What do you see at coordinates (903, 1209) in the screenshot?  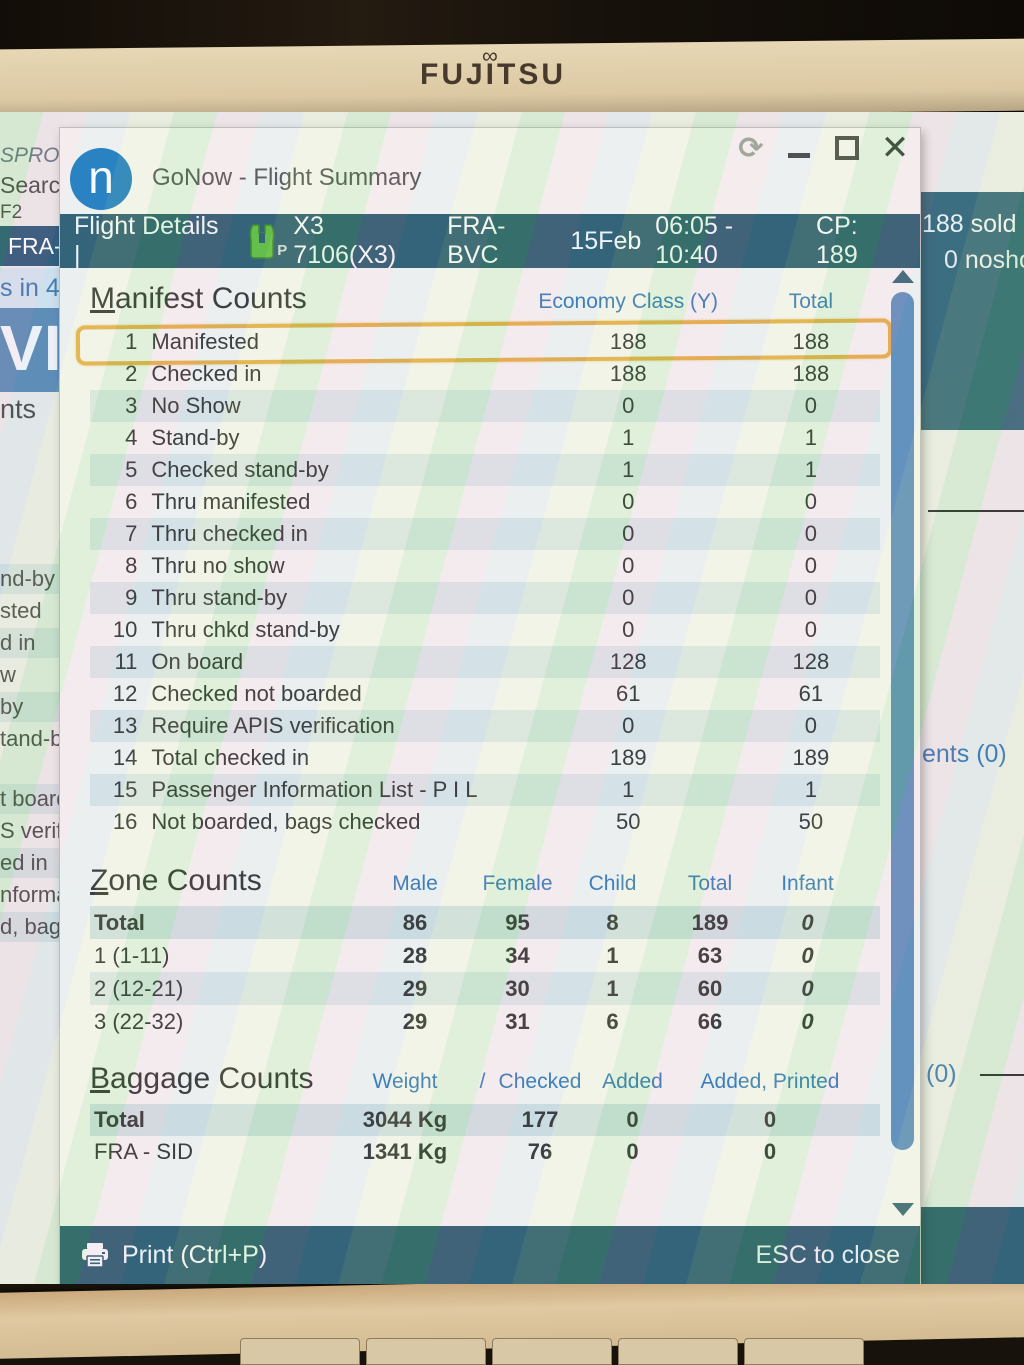 I see `scroll-down-arrow-icon` at bounding box center [903, 1209].